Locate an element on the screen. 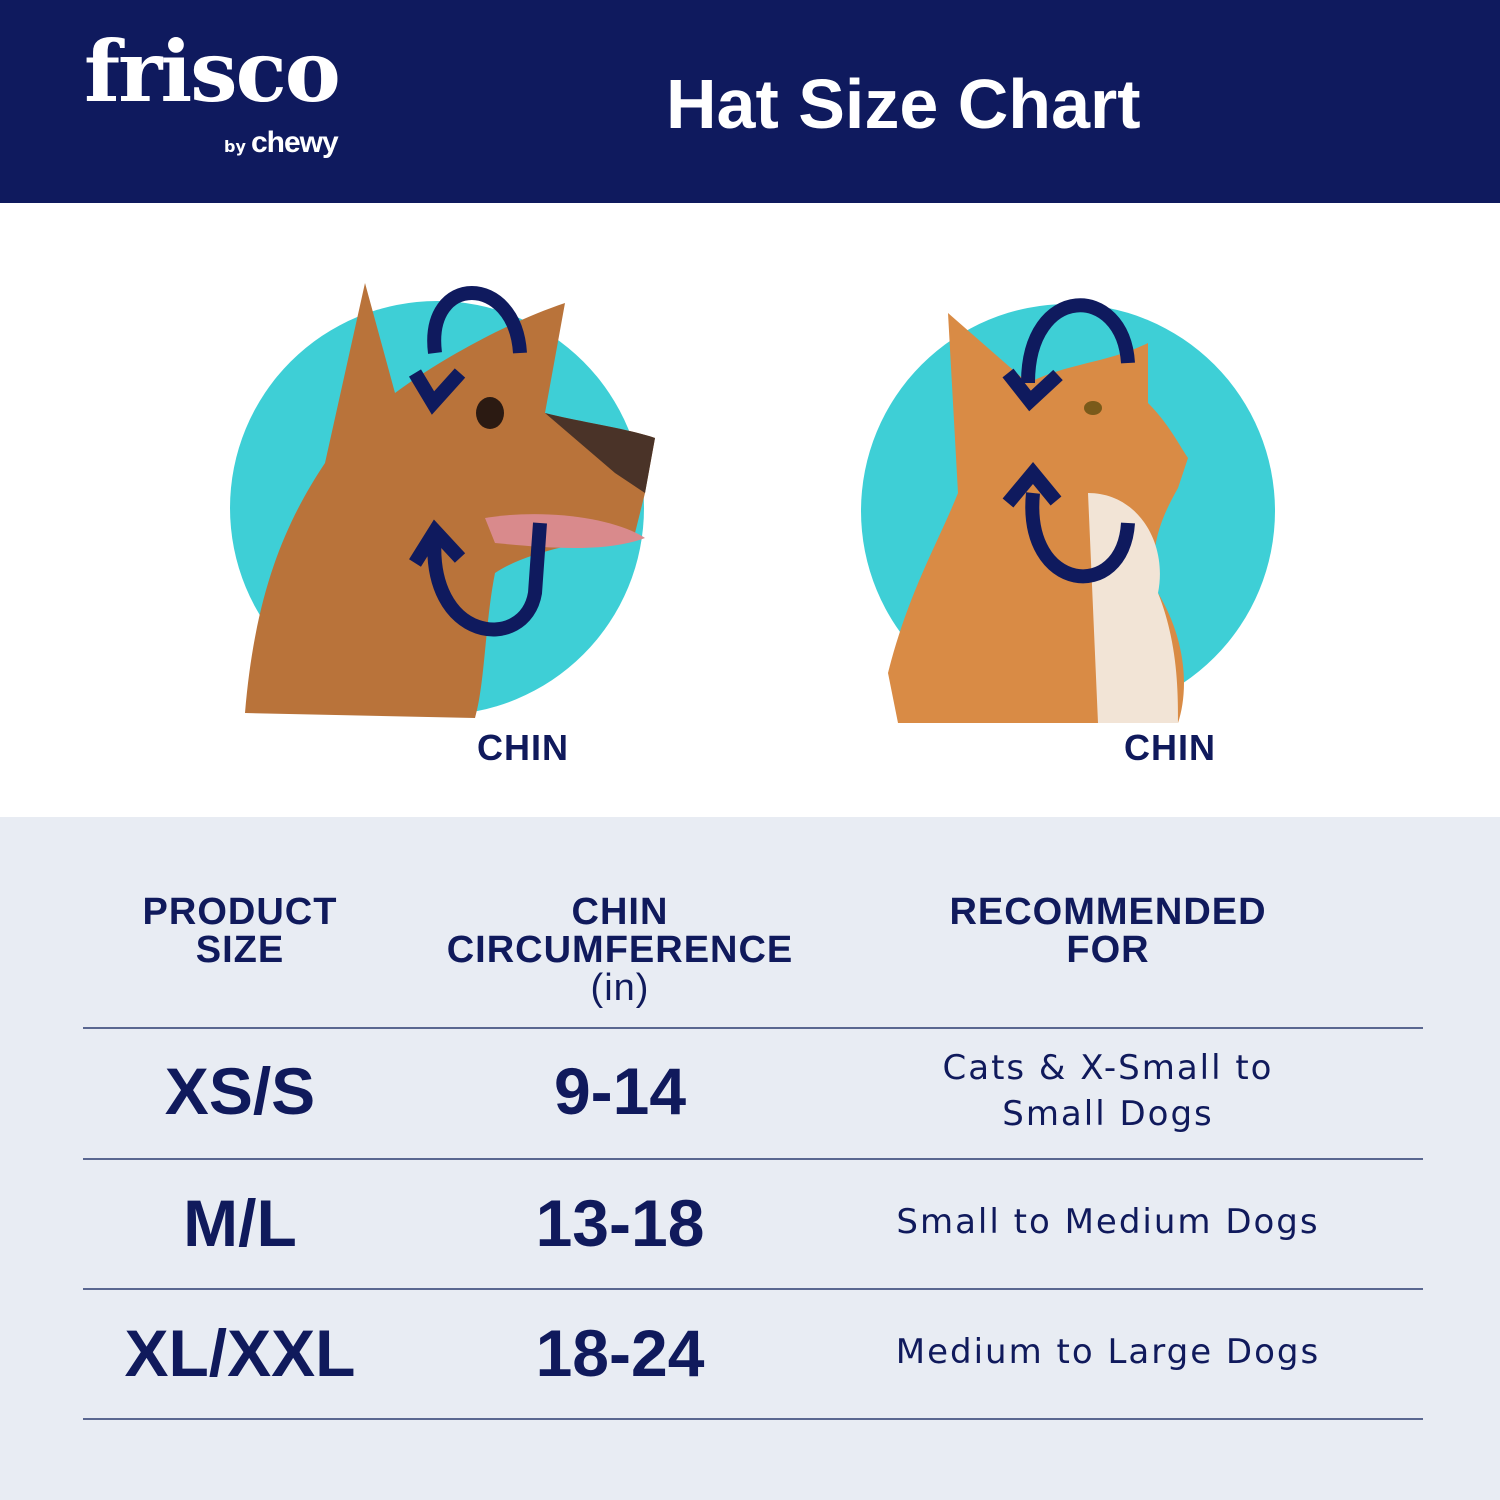 The image size is (1500, 1500). dog-chin-label: CHIN is located at coordinates (523, 747).